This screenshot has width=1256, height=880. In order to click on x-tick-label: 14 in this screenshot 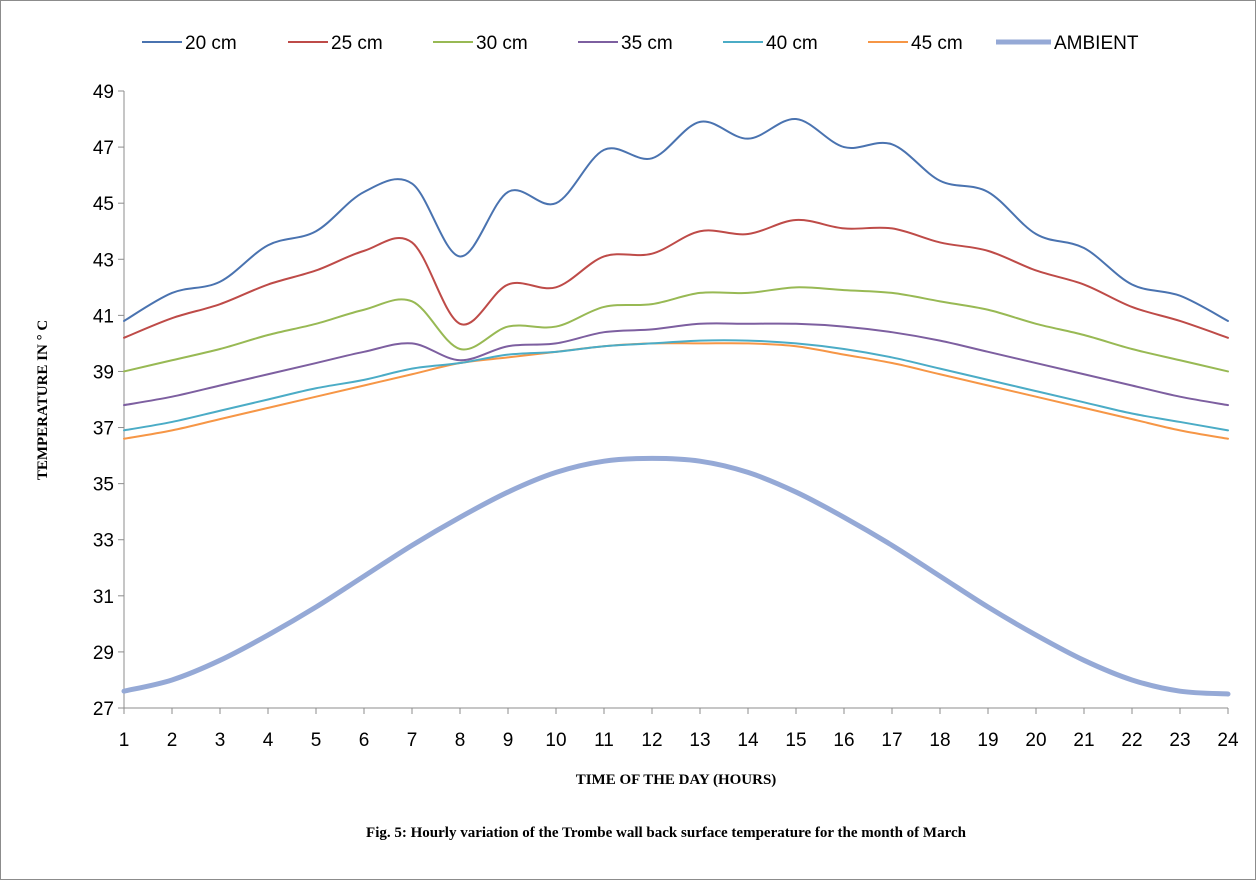, I will do `click(748, 740)`.